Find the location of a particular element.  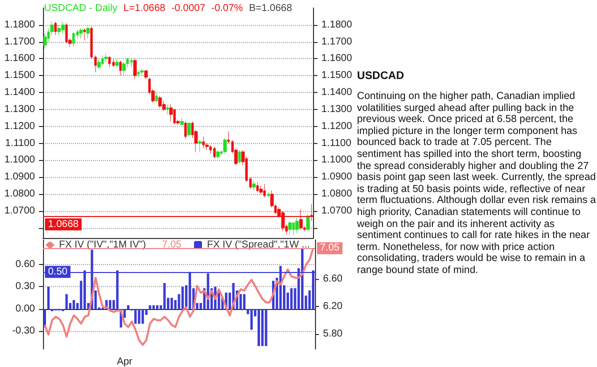

y-tick-label: 1.0700 is located at coordinates (20, 210).